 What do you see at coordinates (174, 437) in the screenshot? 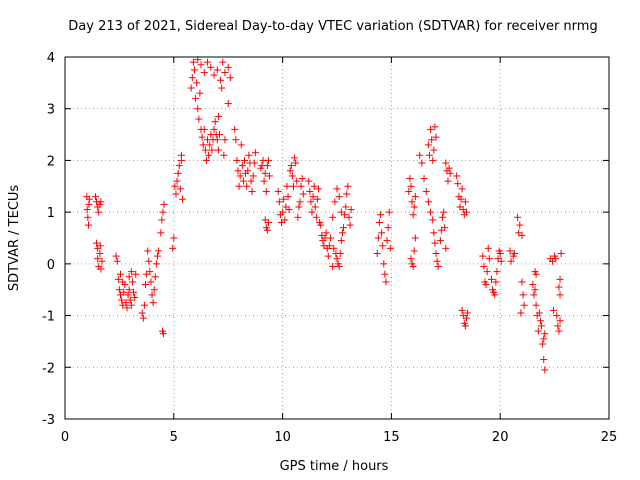
I see `x-tick-label: 5` at bounding box center [174, 437].